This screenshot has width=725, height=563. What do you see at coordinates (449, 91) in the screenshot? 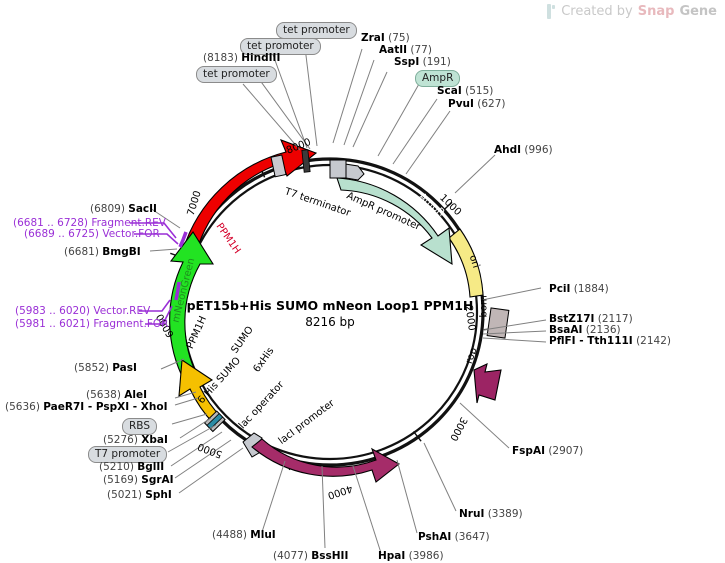
I see `site-enzyme: ScaI` at bounding box center [449, 91].